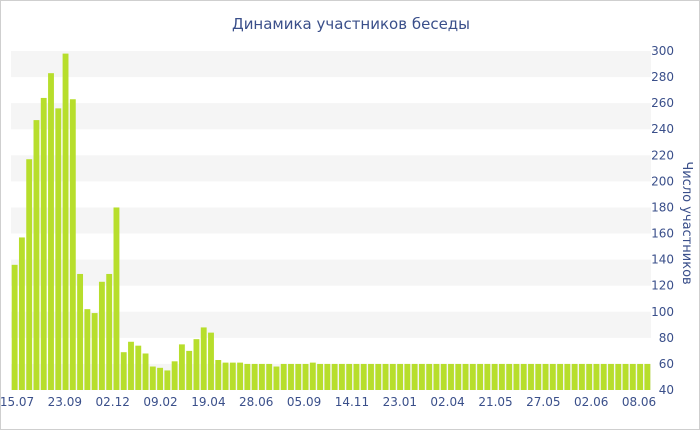  What do you see at coordinates (686, 222) in the screenshot?
I see `y-axis-title: Число участников` at bounding box center [686, 222].